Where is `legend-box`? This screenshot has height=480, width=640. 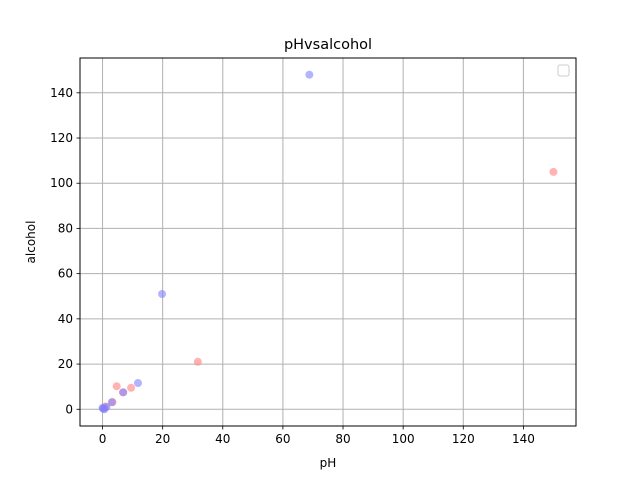 legend-box is located at coordinates (563, 70).